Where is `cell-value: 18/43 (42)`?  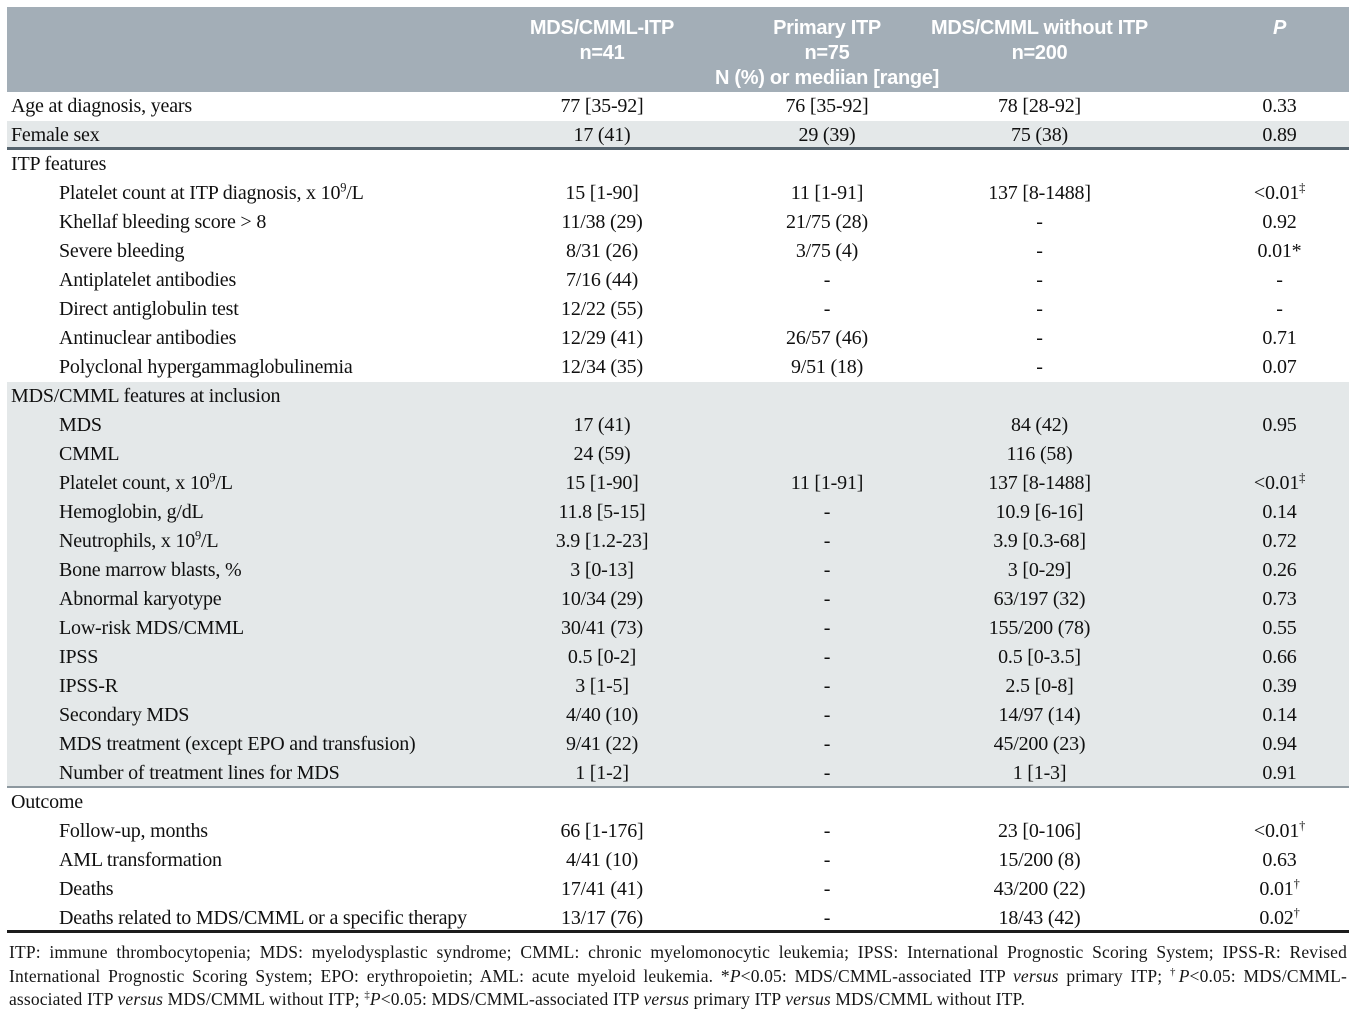 cell-value: 18/43 (42) is located at coordinates (1039, 918).